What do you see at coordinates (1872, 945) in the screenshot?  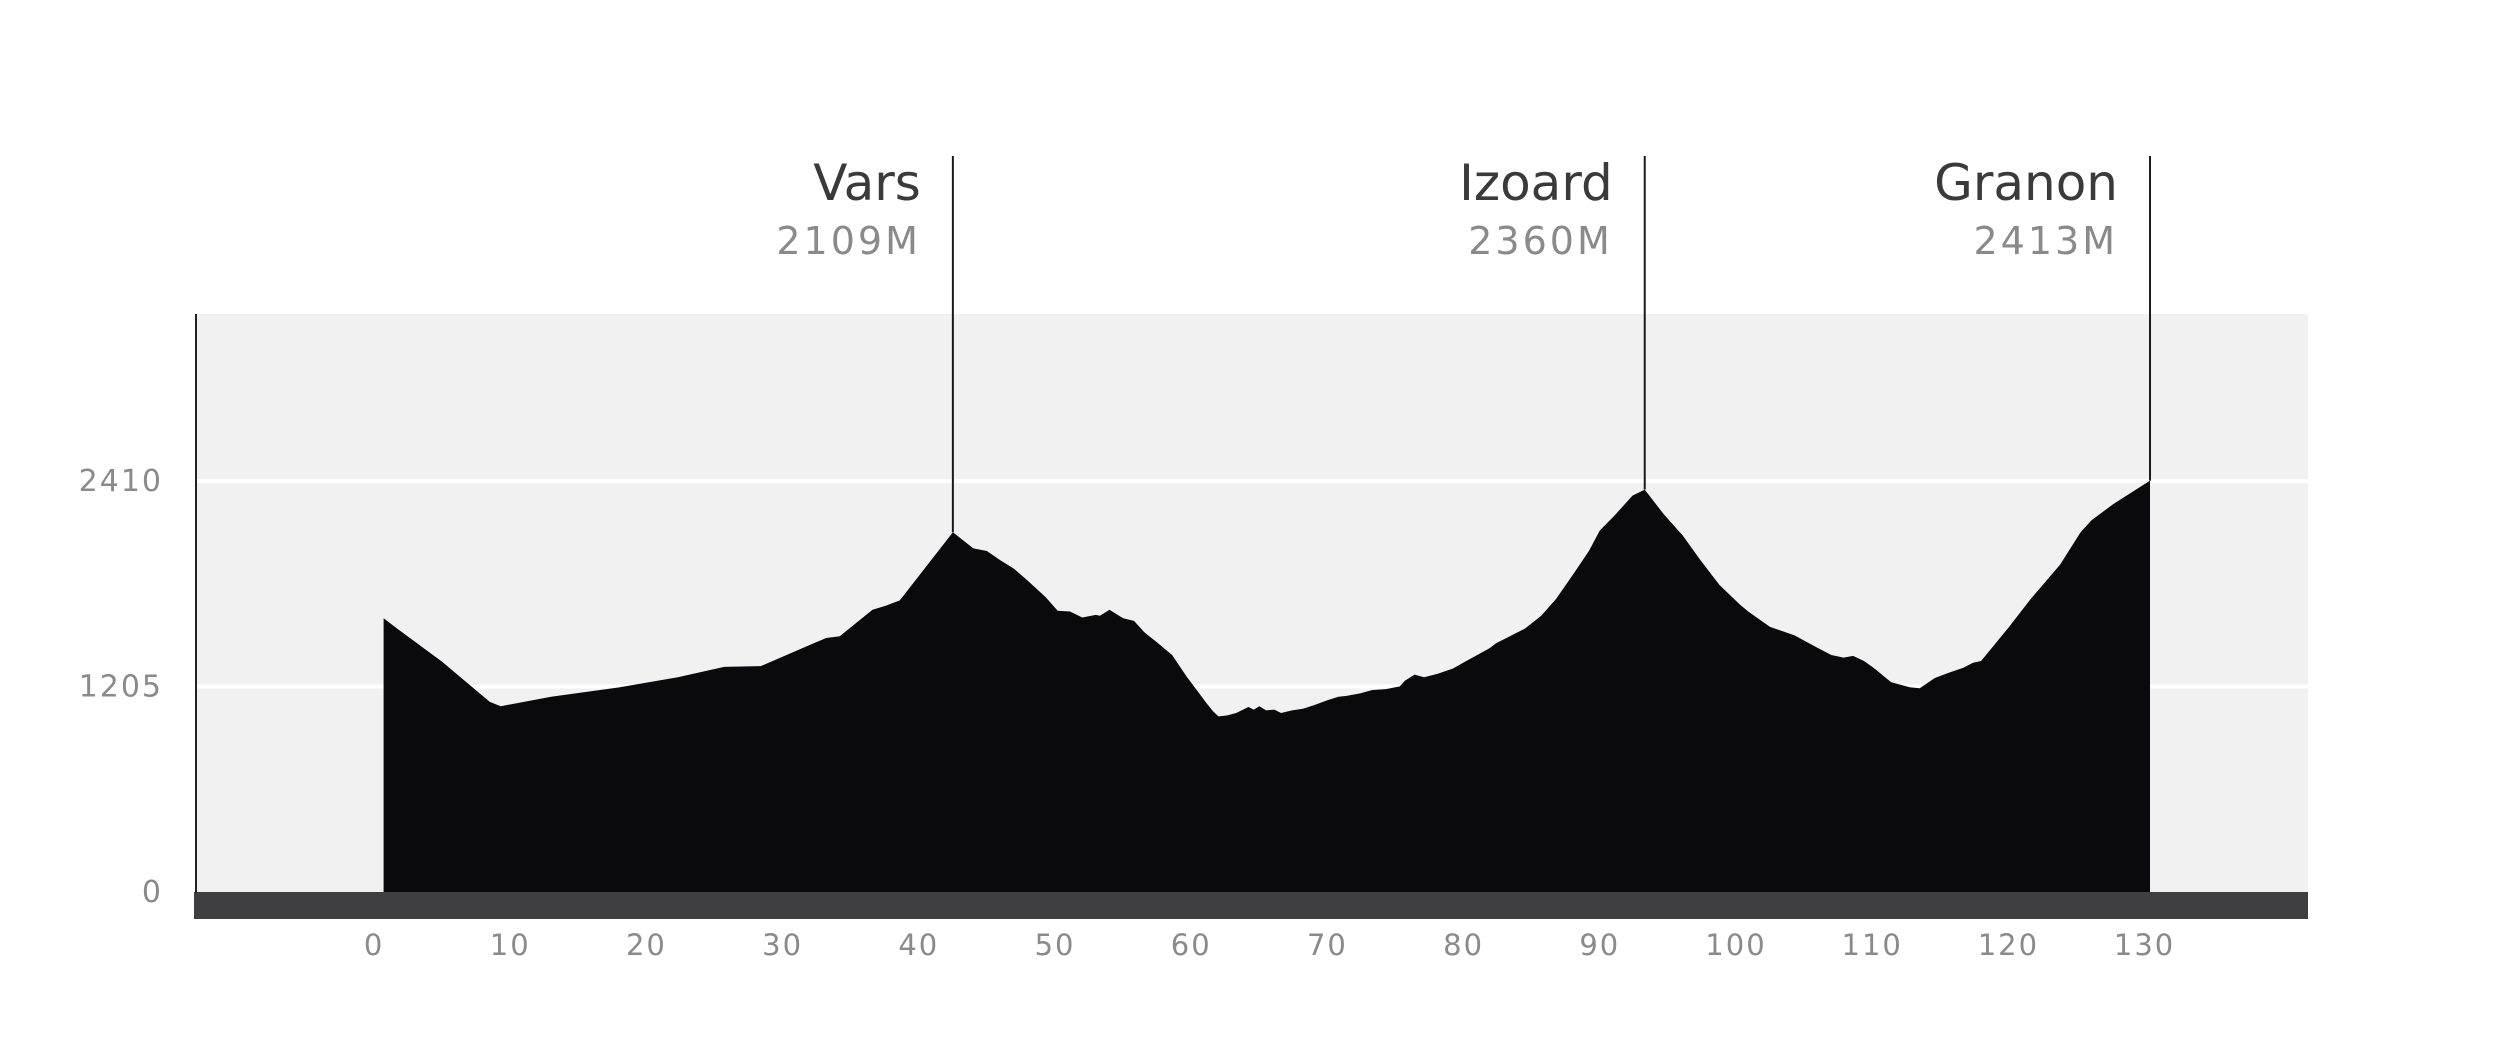 I see `x-tick-label: 110` at bounding box center [1872, 945].